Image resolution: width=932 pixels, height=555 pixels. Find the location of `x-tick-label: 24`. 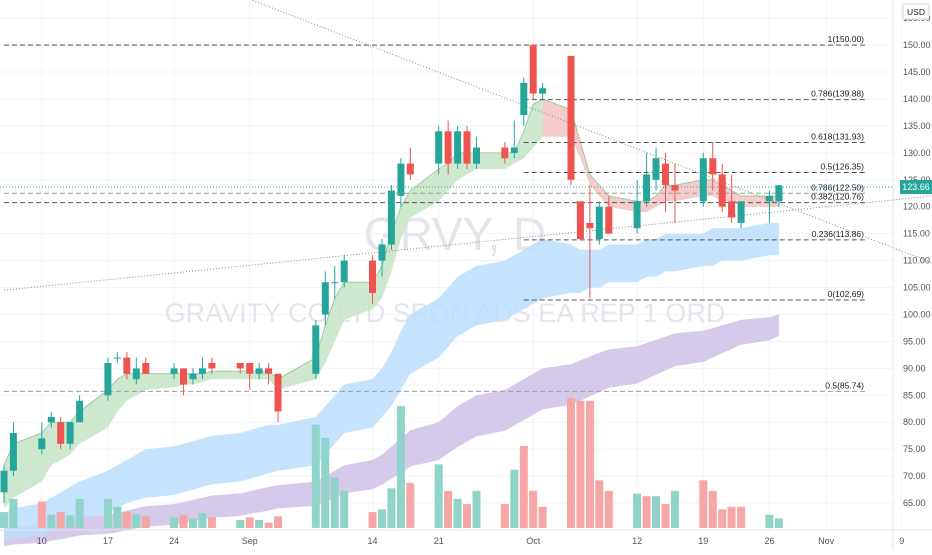

x-tick-label: 24 is located at coordinates (174, 541).